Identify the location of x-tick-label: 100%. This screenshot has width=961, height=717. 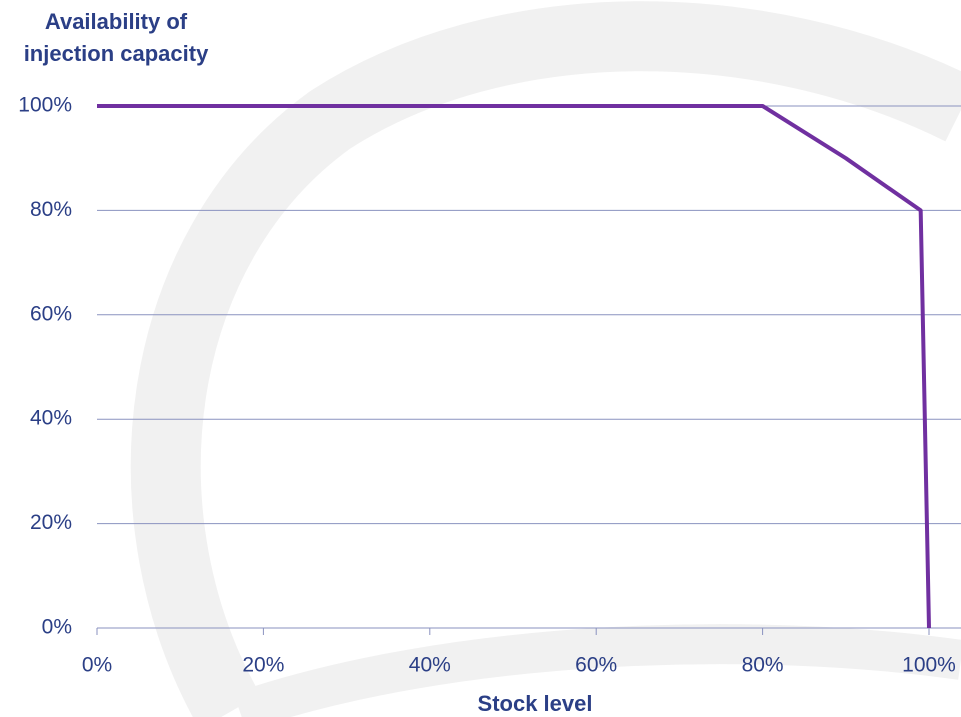
(929, 665).